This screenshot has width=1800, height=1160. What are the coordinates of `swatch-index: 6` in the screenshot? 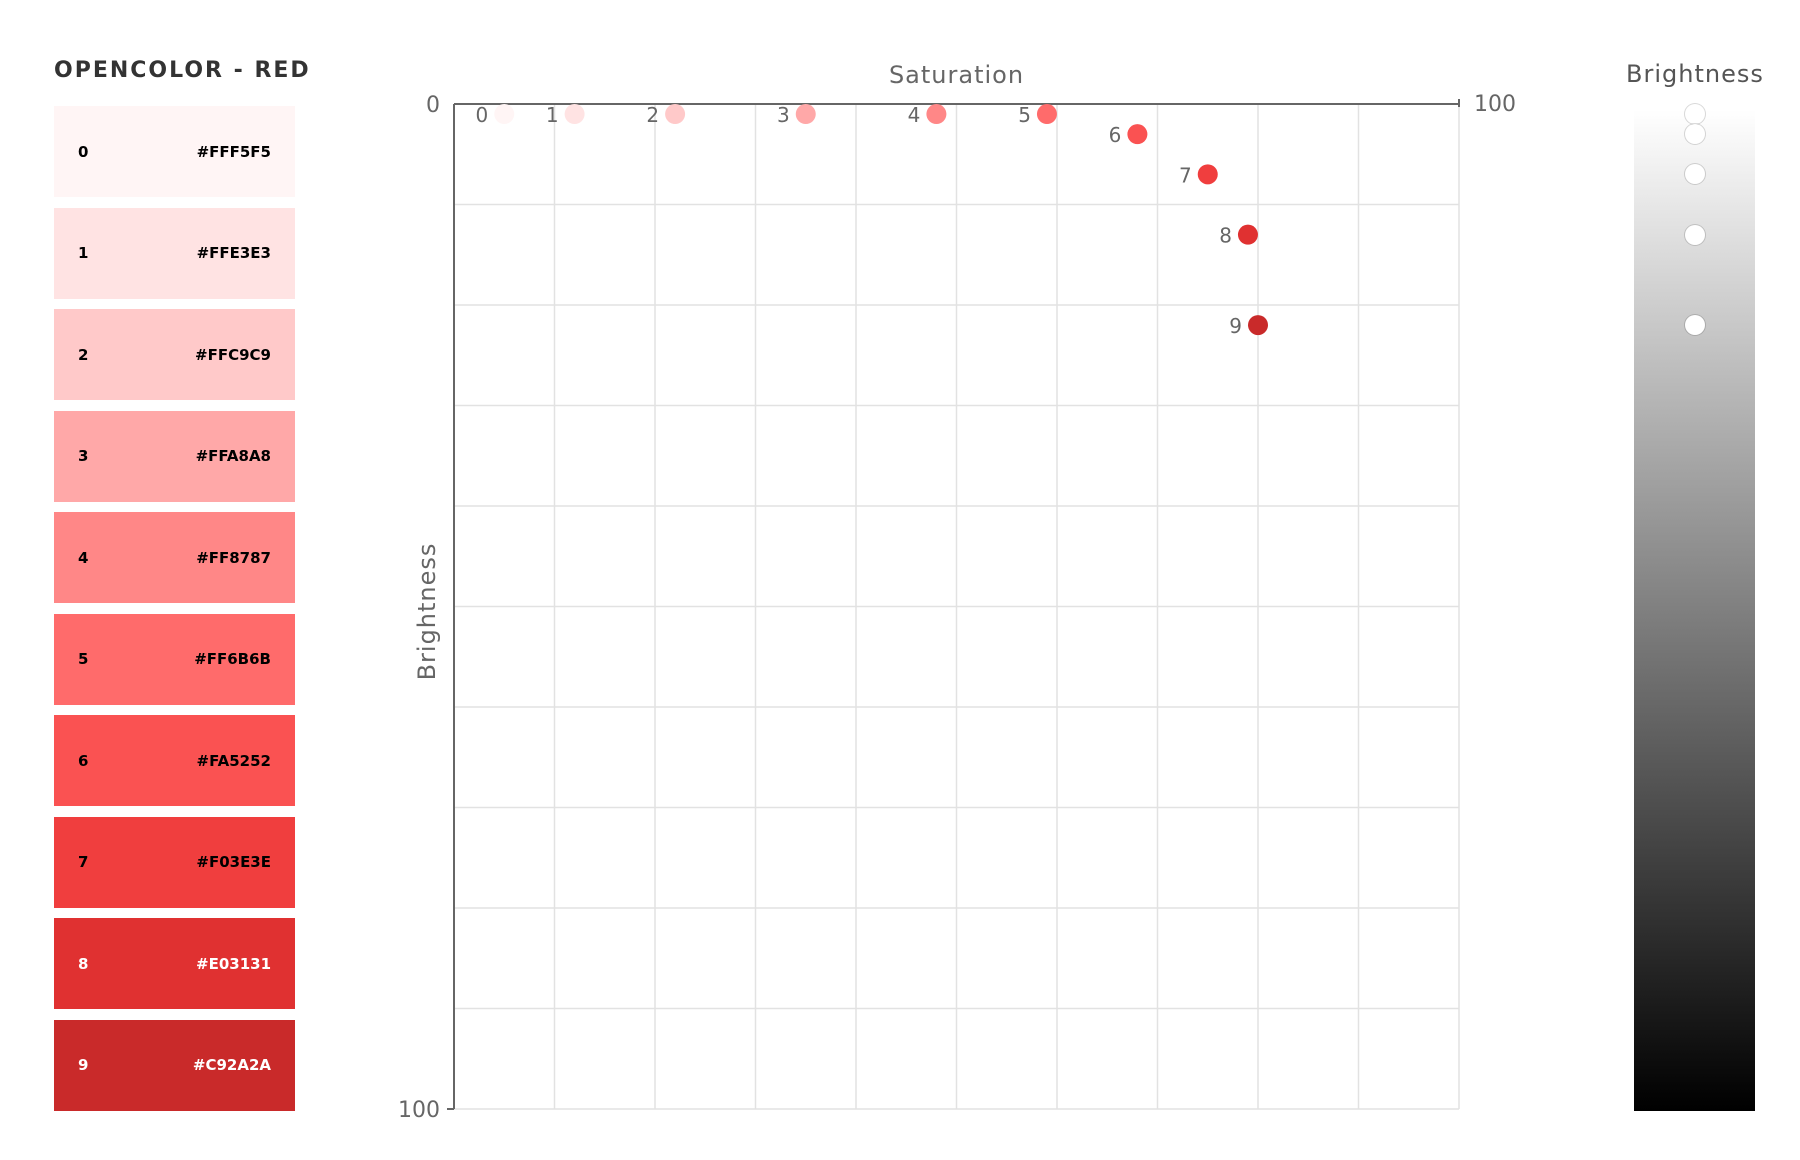 It's located at (83, 760).